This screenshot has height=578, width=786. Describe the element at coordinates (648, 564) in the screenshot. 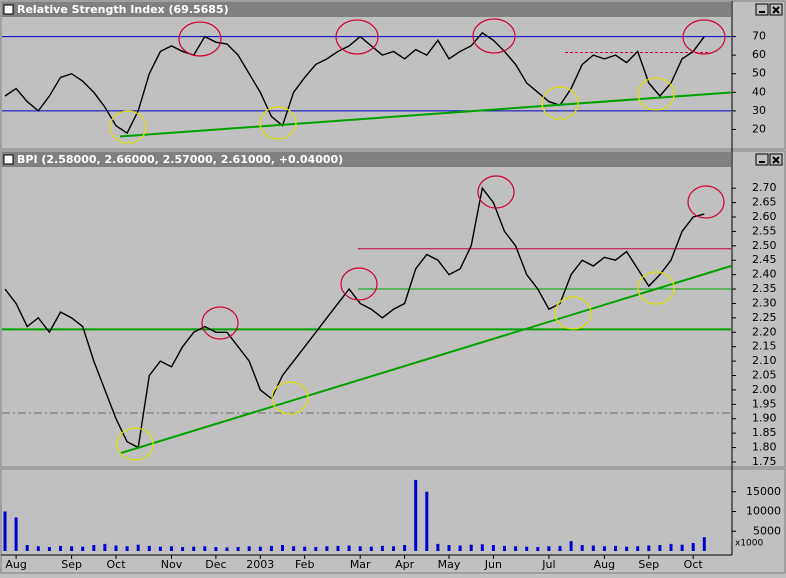

I see `x-tick-label: Sep` at that location.